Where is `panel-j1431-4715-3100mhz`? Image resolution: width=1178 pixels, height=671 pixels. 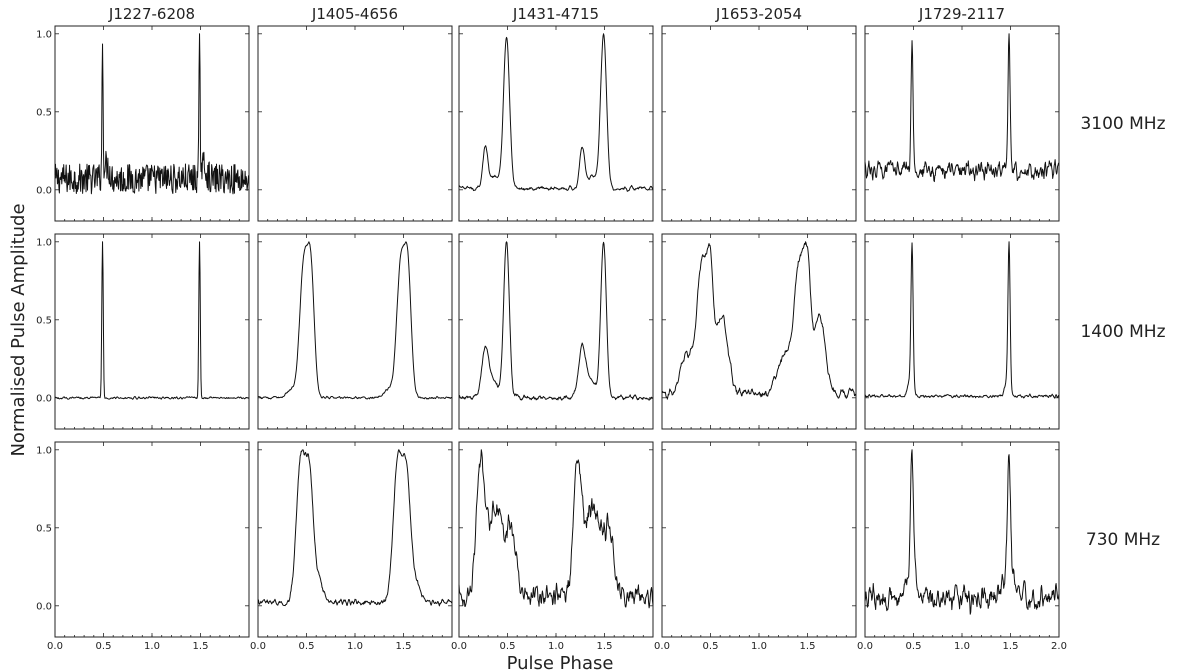
panel-j1431-4715-3100mhz is located at coordinates (556, 123).